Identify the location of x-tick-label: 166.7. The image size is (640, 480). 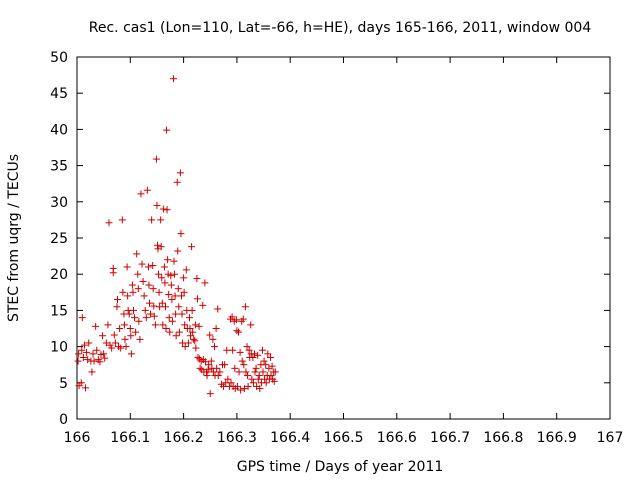
(450, 438).